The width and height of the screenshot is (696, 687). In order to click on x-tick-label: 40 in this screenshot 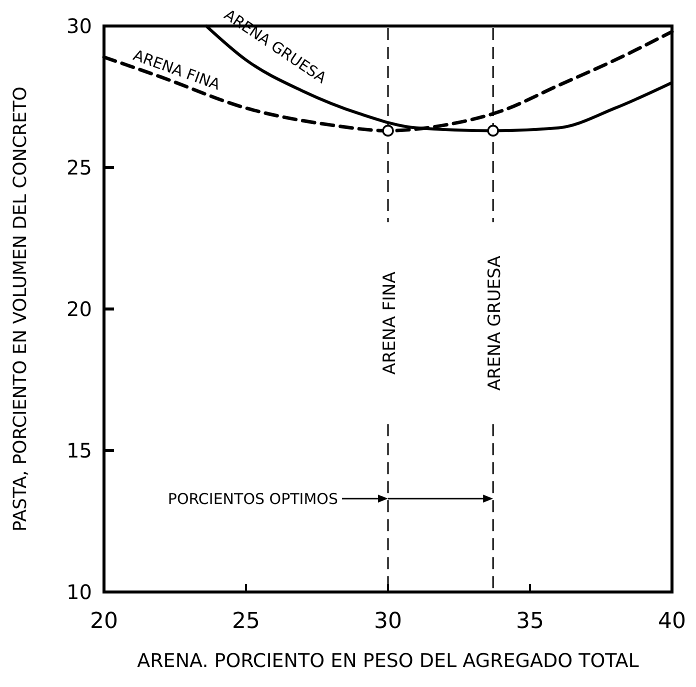, I will do `click(672, 621)`.